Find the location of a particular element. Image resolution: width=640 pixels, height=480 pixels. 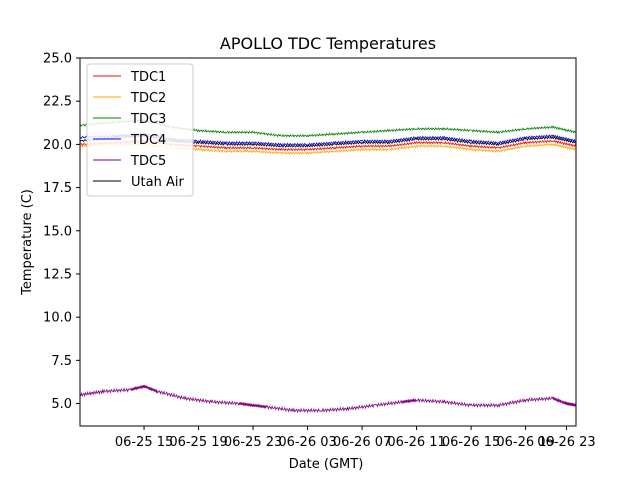

legend: TDC1 TDC2 TDC3 TDC4 TDC5 Utah Air is located at coordinates (140, 130).